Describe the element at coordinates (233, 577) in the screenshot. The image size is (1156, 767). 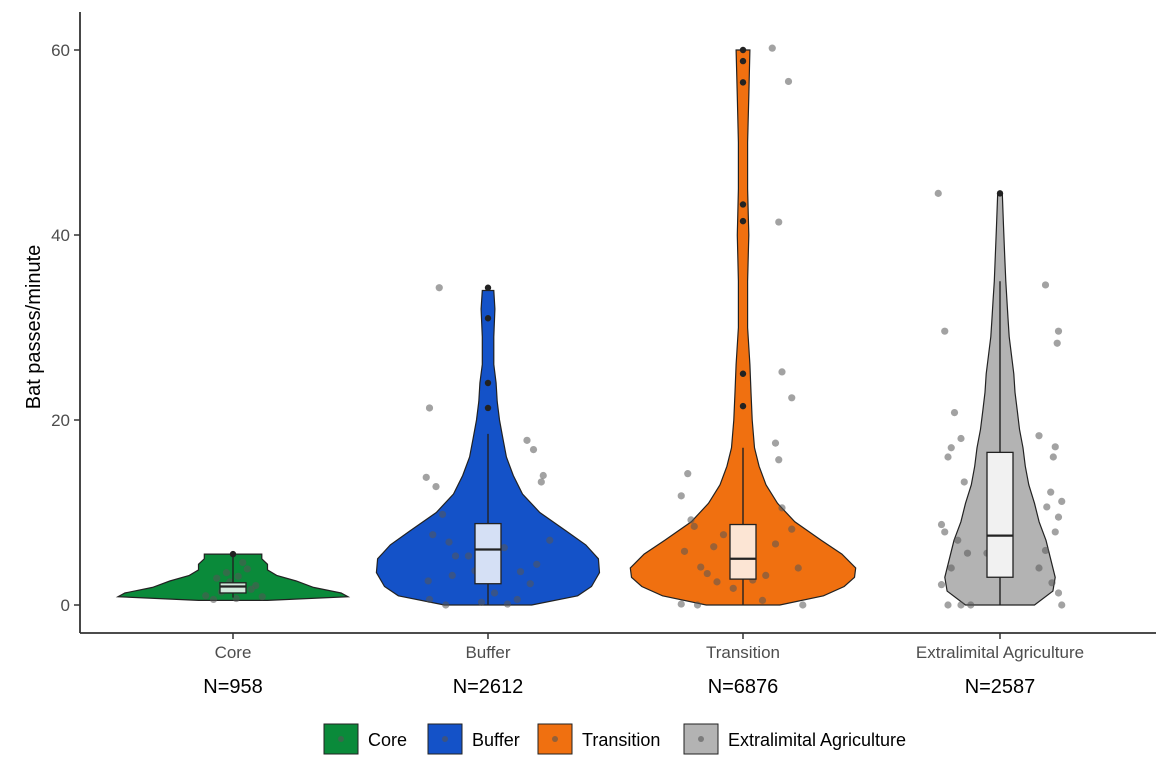
I see `series-core` at that location.